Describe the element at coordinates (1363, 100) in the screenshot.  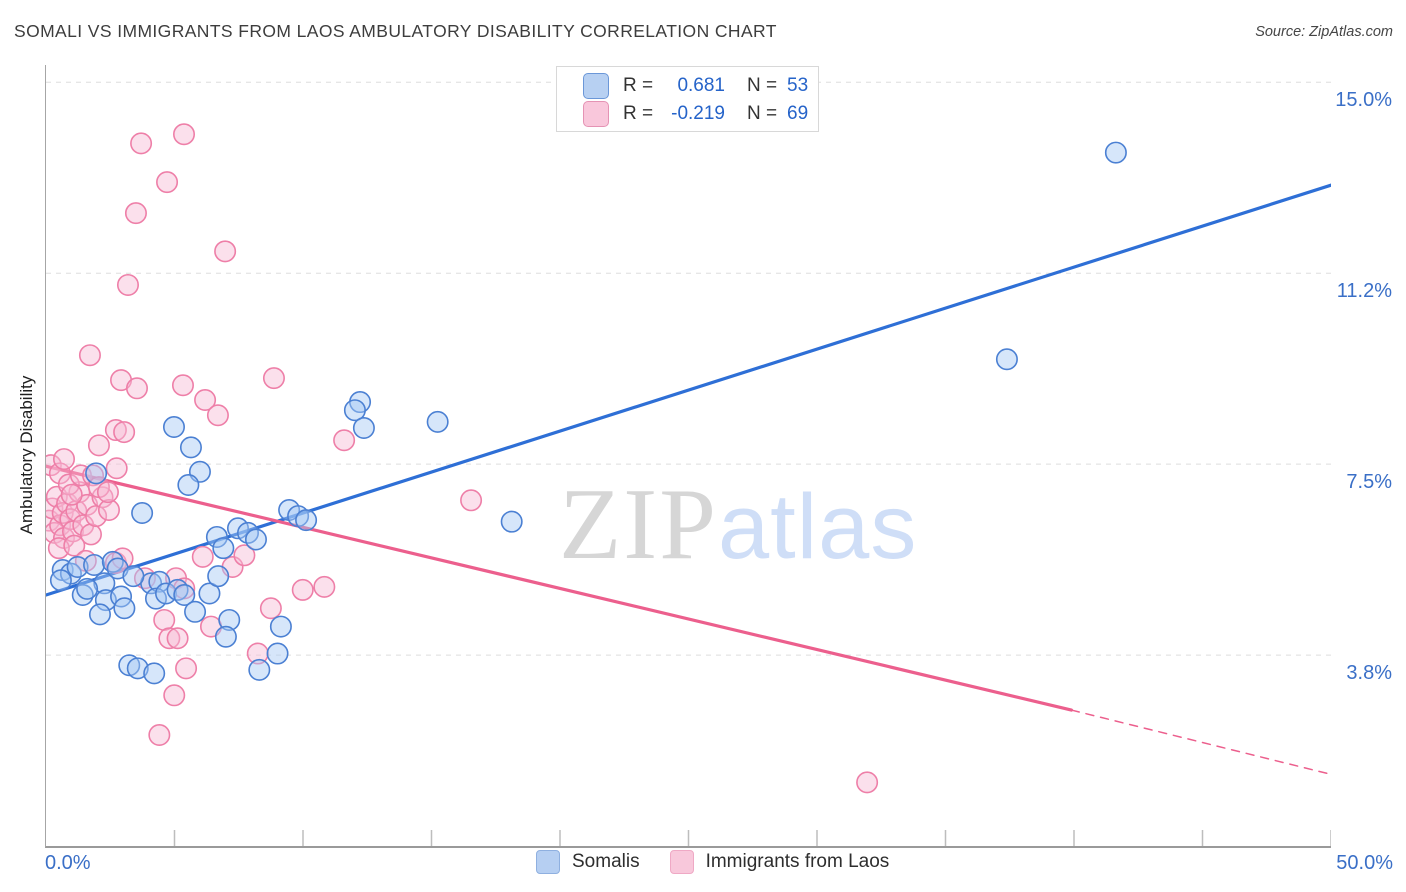
I see `y-tick-label: 15.0%` at that location.